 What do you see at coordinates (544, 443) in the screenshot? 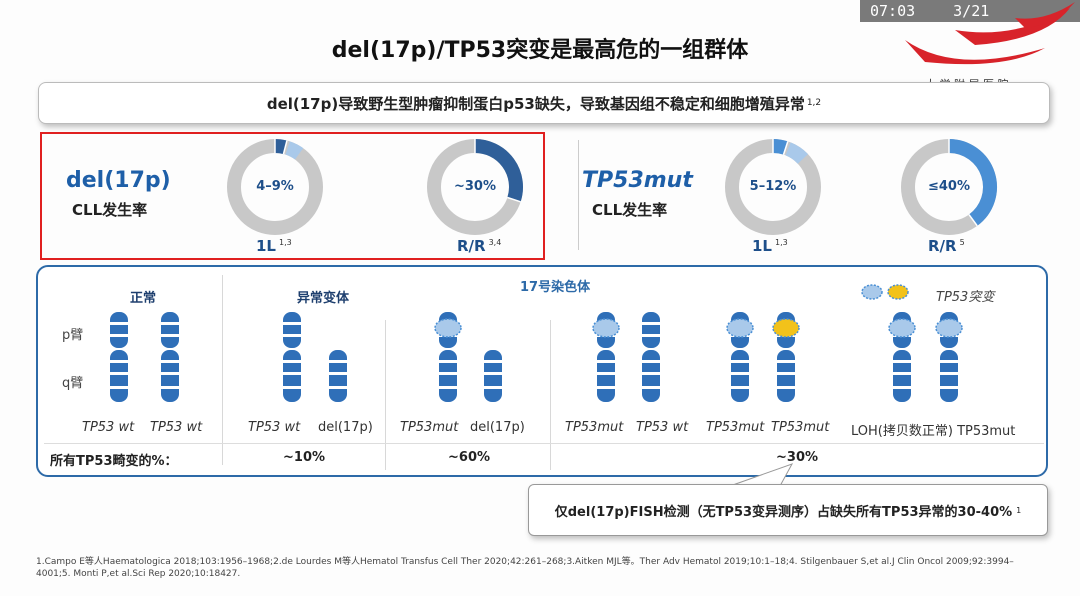
I see `percent-row-rule` at bounding box center [544, 443].